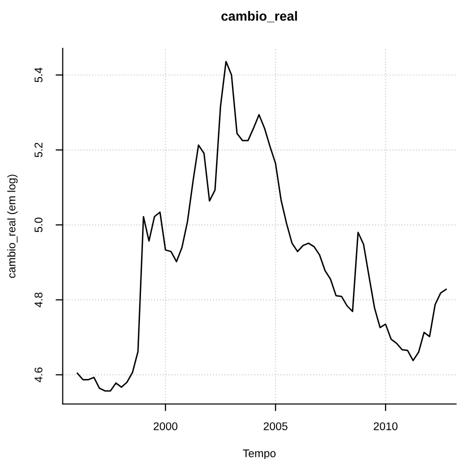 The height and width of the screenshot is (459, 457). What do you see at coordinates (38, 300) in the screenshot?
I see `y-tick-label: 4.8` at bounding box center [38, 300].